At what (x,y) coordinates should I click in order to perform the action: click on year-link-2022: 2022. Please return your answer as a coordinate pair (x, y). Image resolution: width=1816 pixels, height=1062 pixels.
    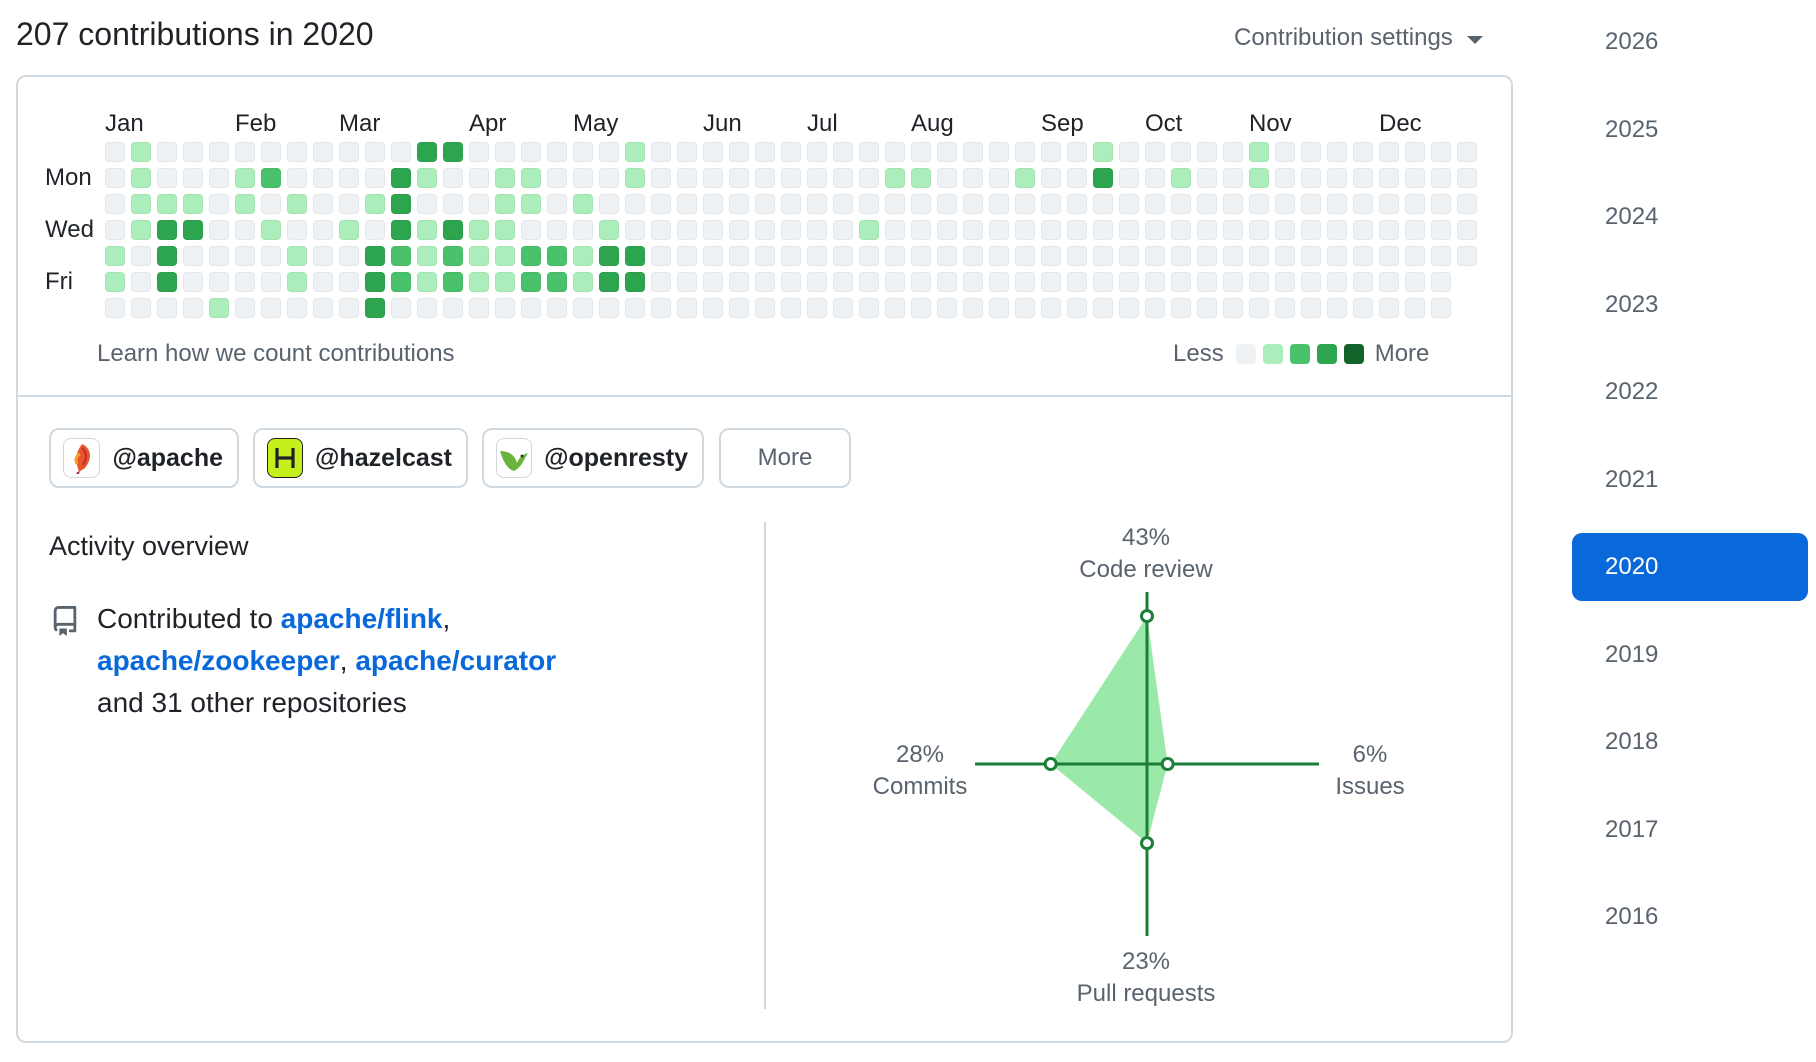
    Looking at the image, I should click on (1632, 391).